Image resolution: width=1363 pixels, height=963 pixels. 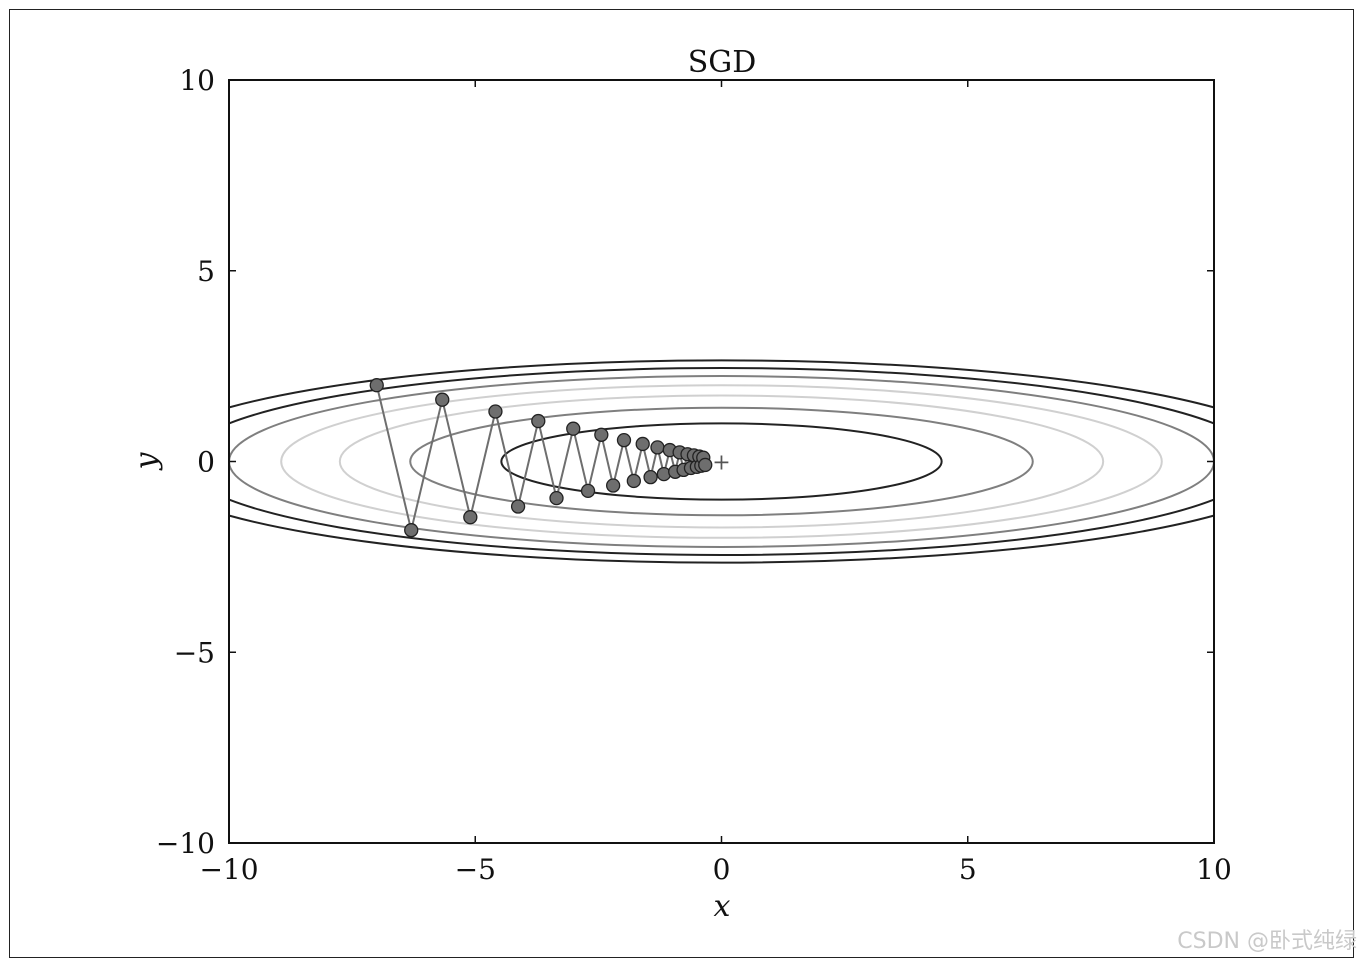 I want to click on y-tick-label: 5, so click(x=206, y=271).